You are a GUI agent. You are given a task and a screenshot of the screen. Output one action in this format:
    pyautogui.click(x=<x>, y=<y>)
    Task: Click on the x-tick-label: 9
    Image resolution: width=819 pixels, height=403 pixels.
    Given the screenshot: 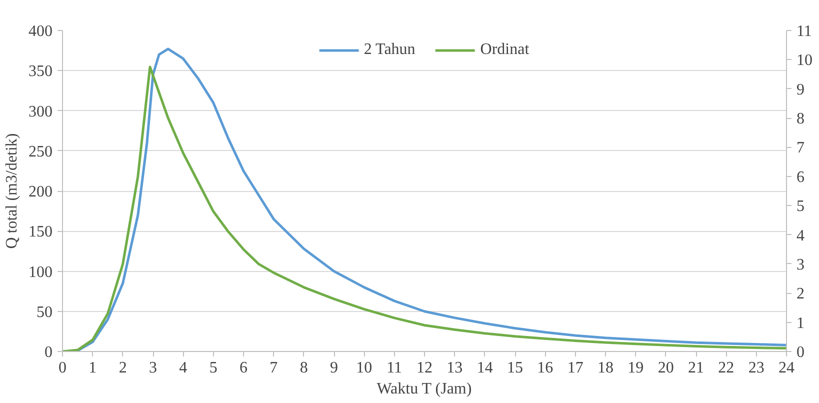 What is the action you would take?
    pyautogui.click(x=334, y=368)
    